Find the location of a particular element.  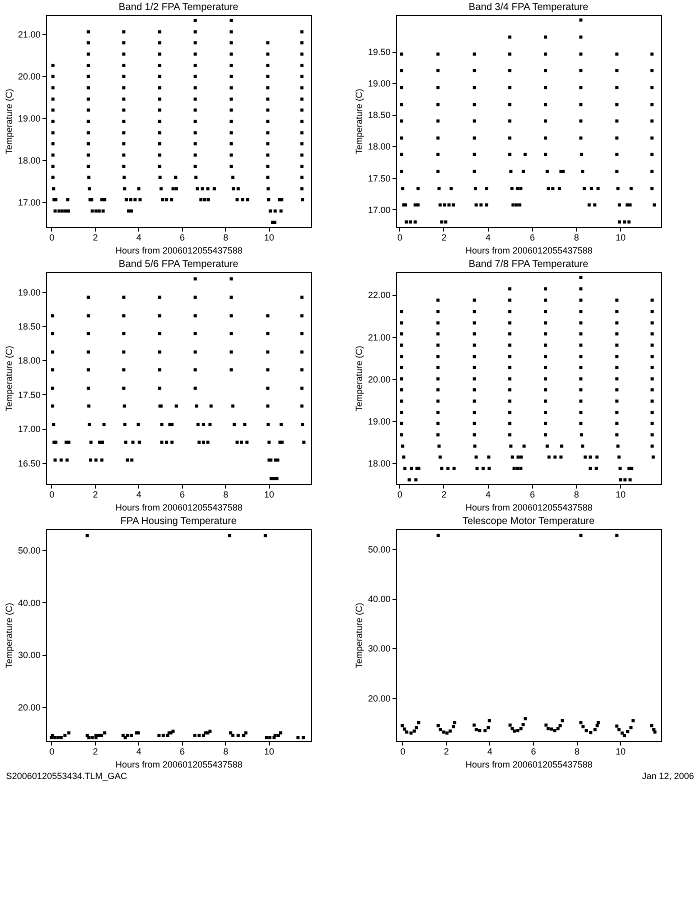

y-tick-label: 19.50 is located at coordinates (379, 52).